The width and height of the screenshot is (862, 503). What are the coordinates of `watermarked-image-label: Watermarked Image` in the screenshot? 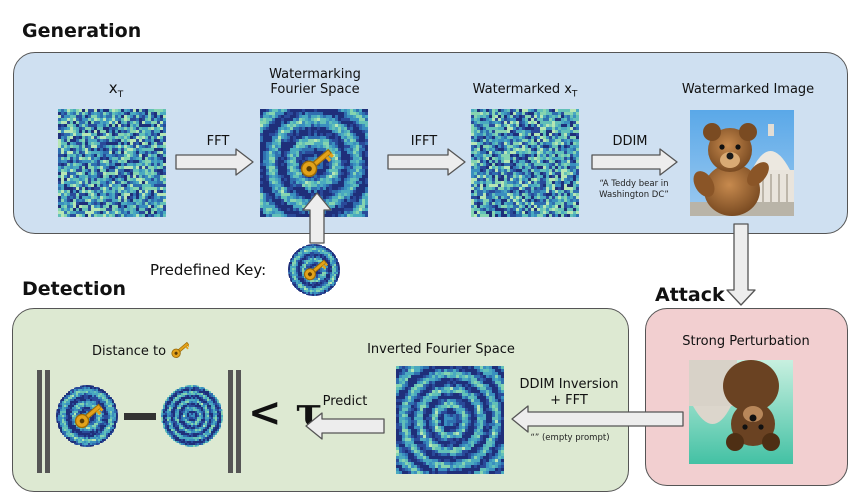 It's located at (748, 89).